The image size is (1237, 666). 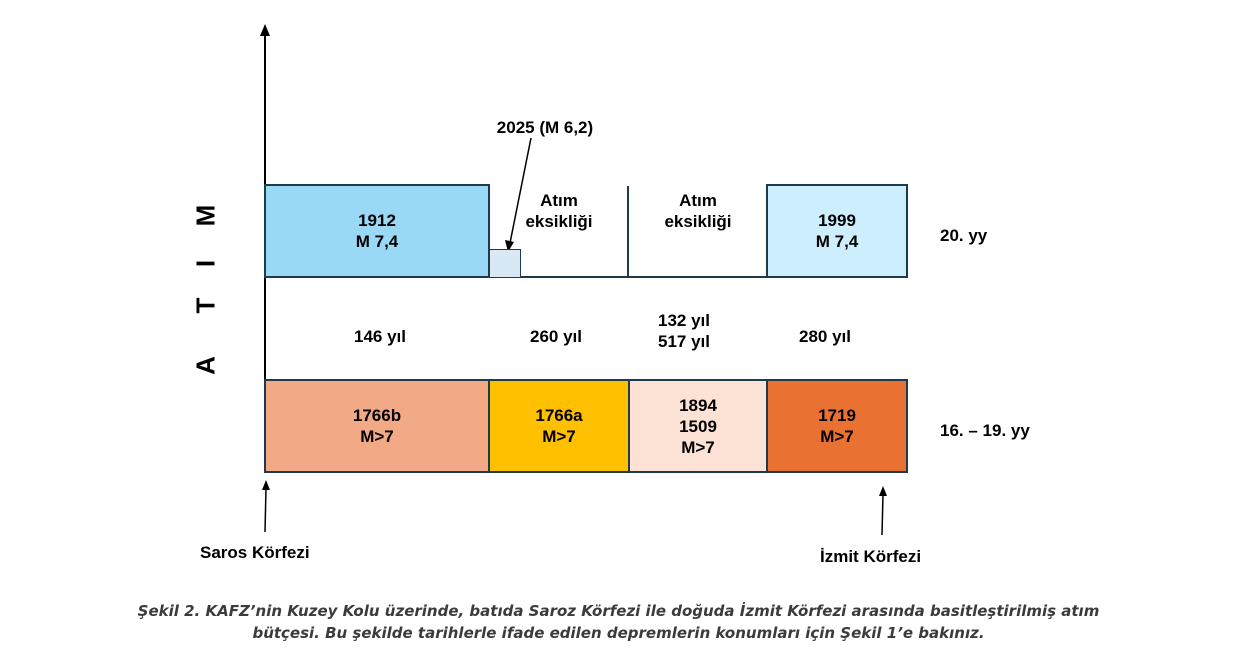 I want to click on bottom-1509-year: 1509, so click(x=698, y=426).